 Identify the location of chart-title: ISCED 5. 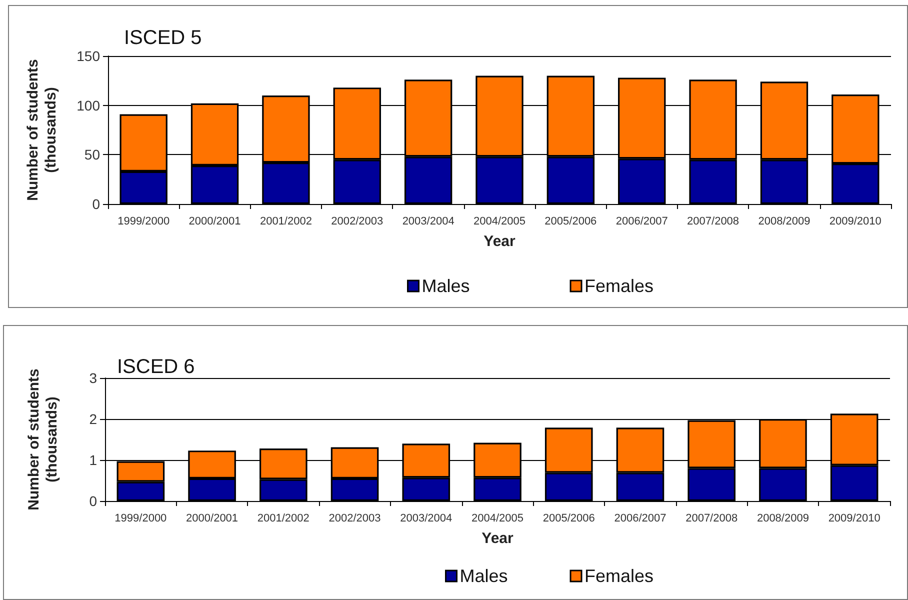
(163, 38).